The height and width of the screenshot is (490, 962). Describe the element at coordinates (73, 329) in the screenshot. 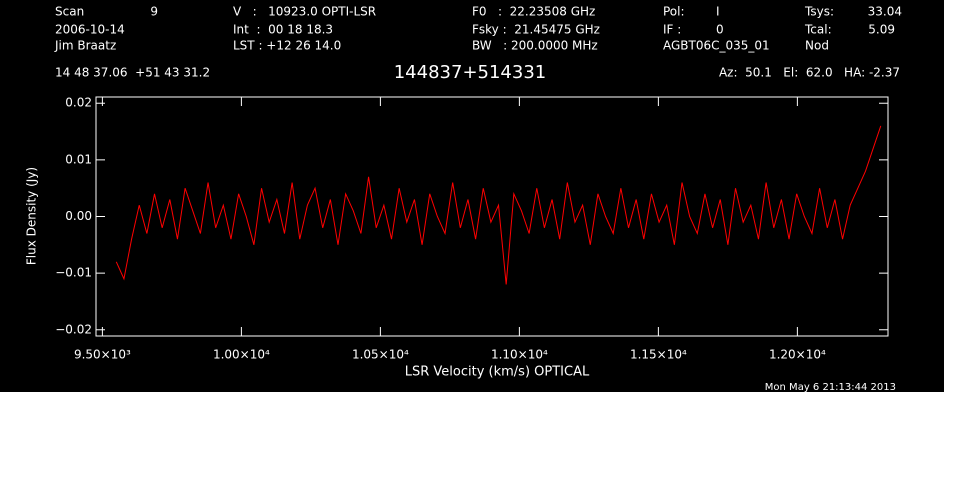

I see `y-tick-label: −0.02` at that location.